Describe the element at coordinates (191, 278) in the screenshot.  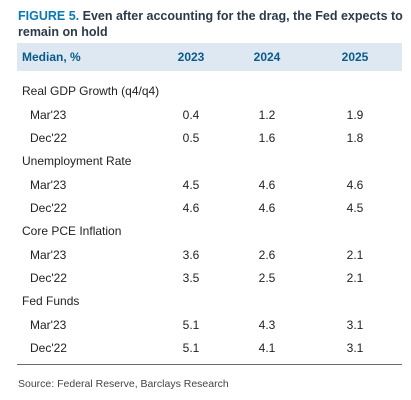
I see `table-cell: 3.5` at that location.